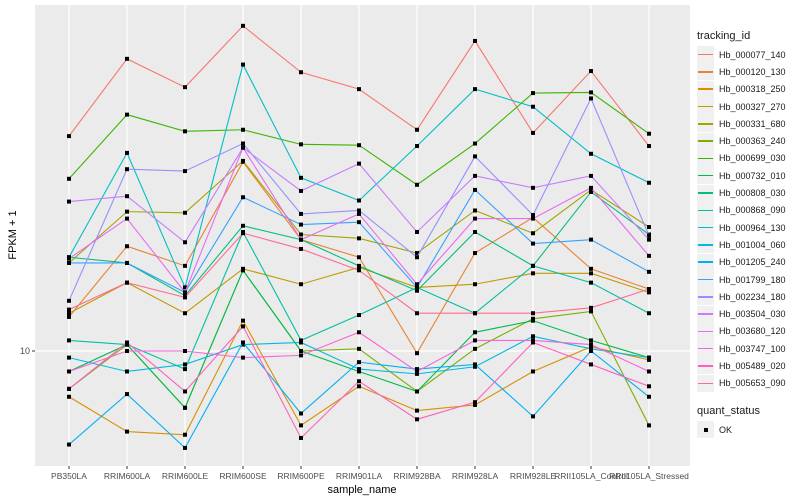 The width and height of the screenshot is (800, 500). What do you see at coordinates (752, 89) in the screenshot?
I see `legend-label: Hb_000318_250` at bounding box center [752, 89].